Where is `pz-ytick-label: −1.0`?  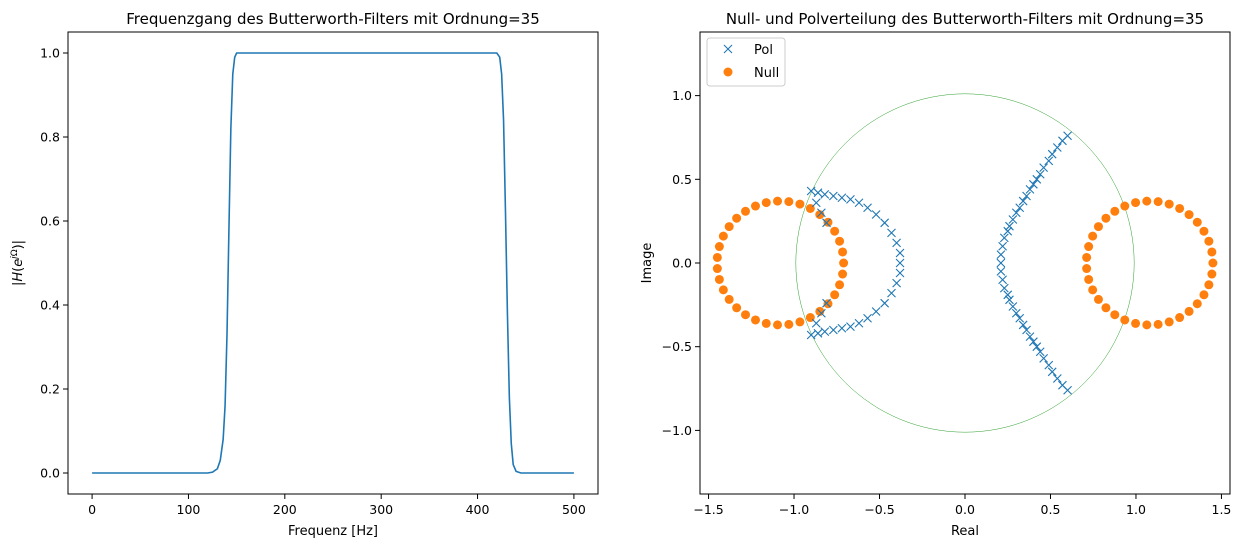 pz-ytick-label: −1.0 is located at coordinates (677, 430).